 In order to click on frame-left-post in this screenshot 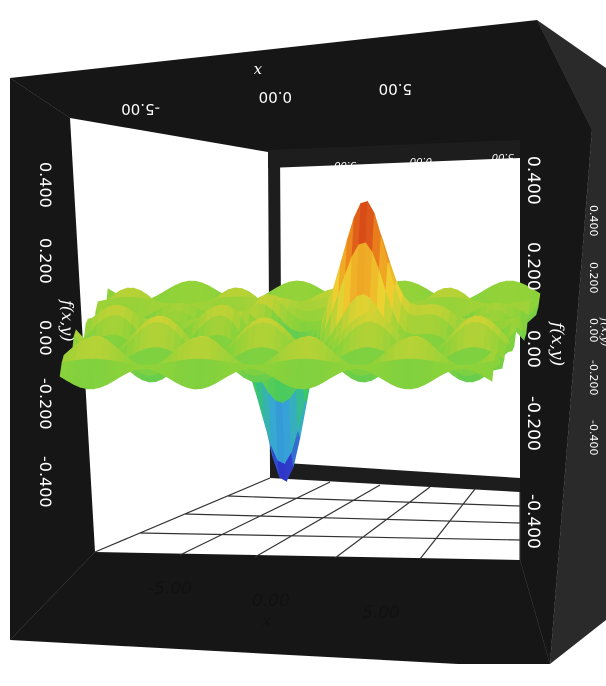, I will do `click(52, 359)`.